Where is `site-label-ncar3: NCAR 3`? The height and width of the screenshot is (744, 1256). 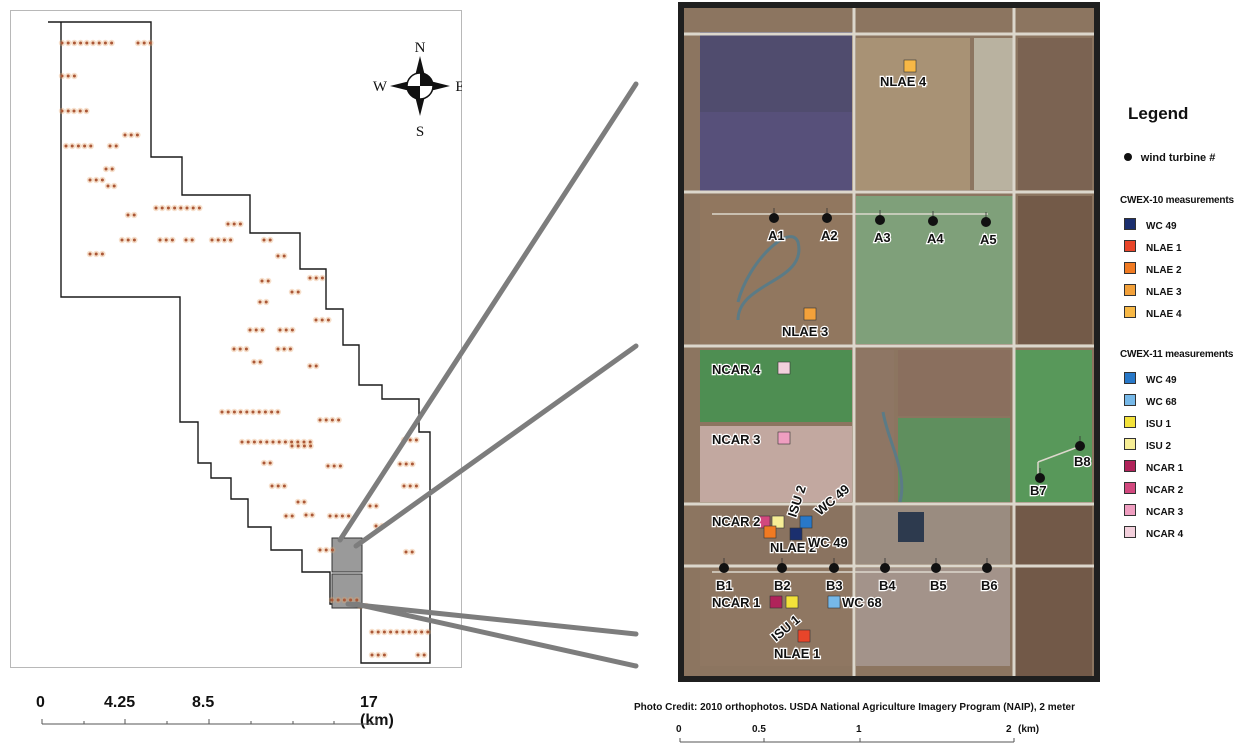 site-label-ncar3: NCAR 3 is located at coordinates (736, 439).